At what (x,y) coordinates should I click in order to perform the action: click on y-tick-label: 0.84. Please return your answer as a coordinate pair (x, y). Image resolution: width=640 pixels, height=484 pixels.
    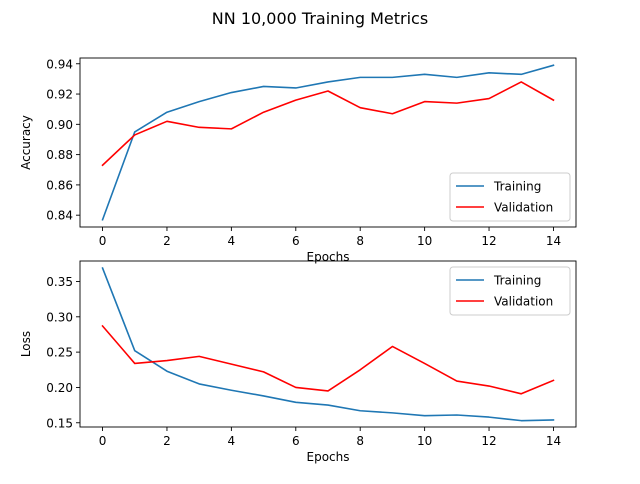
    Looking at the image, I should click on (59, 216).